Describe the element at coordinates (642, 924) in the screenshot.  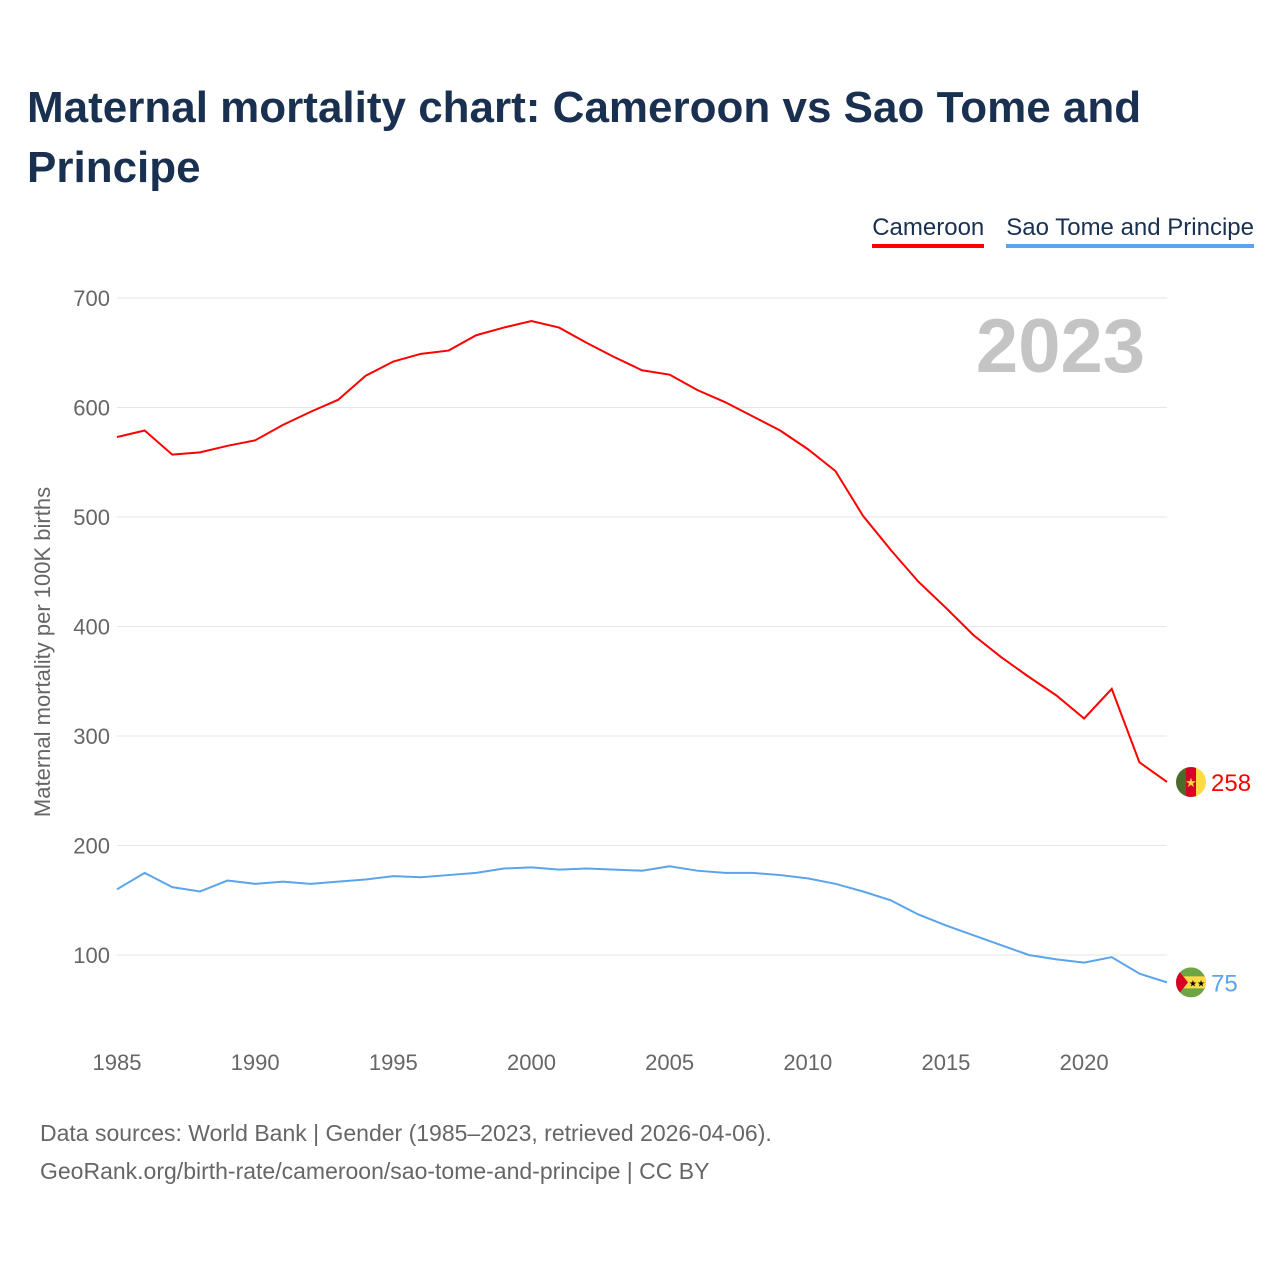
I see `series-line-sao-tome` at that location.